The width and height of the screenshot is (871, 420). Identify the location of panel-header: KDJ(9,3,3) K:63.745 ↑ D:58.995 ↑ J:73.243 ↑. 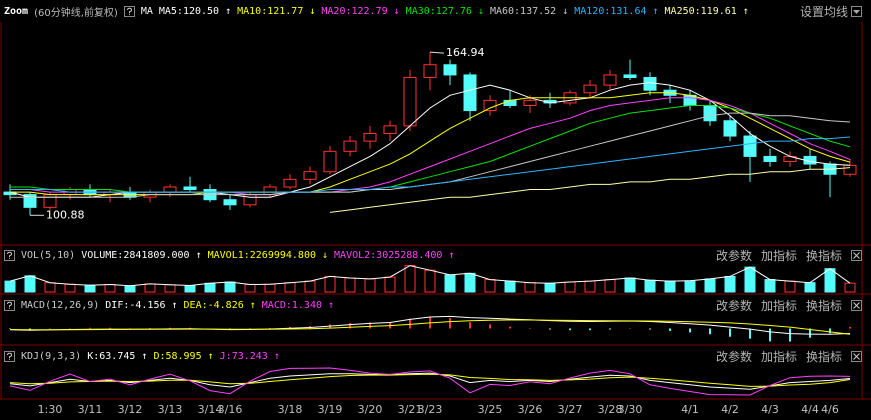
(142, 356).